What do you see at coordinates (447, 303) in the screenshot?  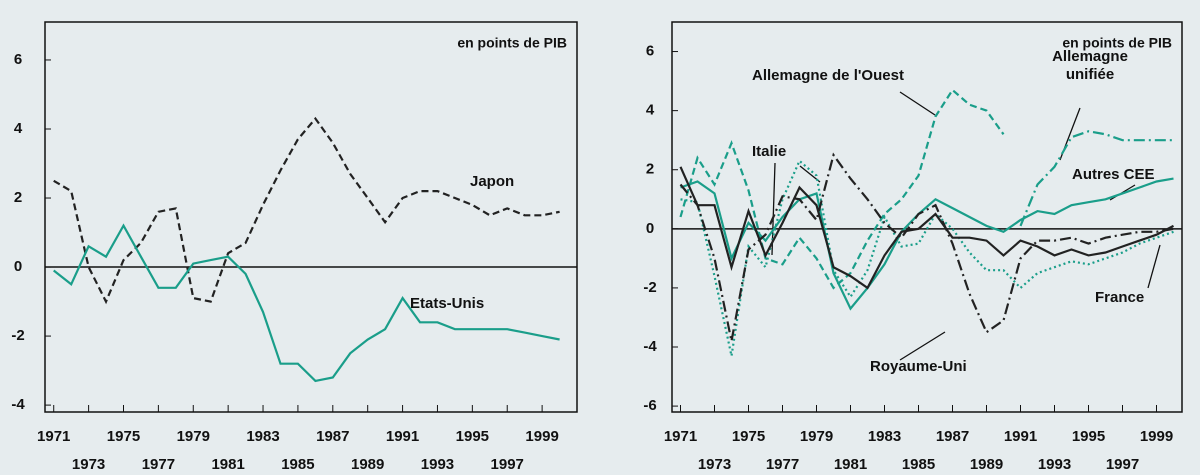 I see `series-label: Etats-Unis` at bounding box center [447, 303].